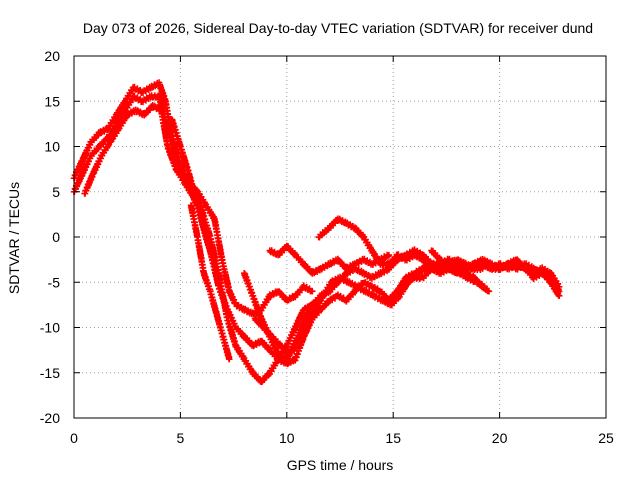 Image resolution: width=640 pixels, height=480 pixels. I want to click on y-tick-label: 15, so click(52, 101).